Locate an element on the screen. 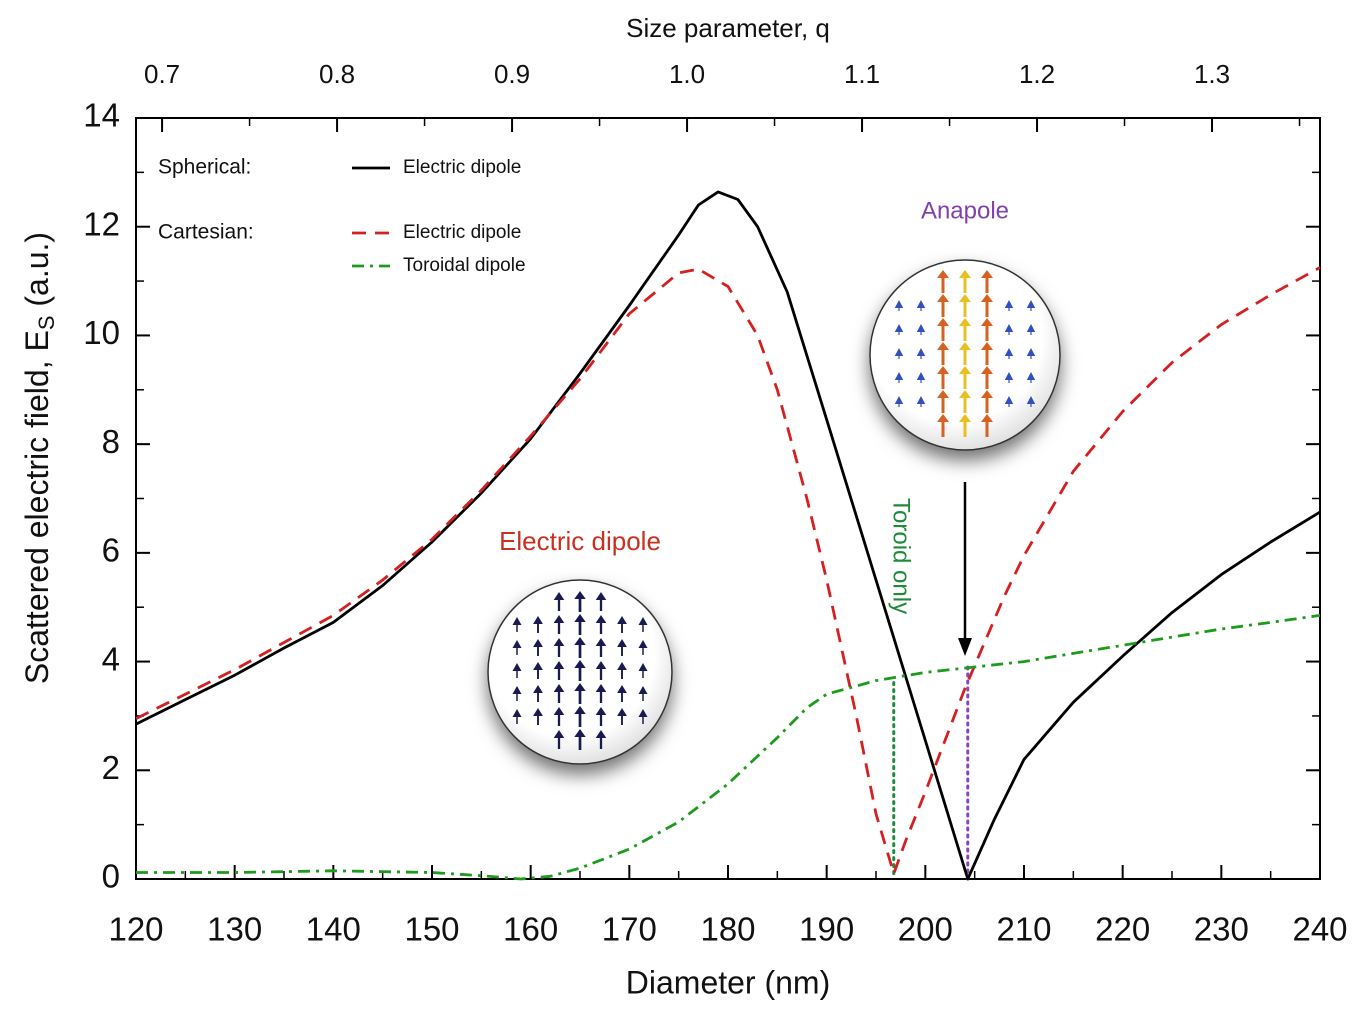 The width and height of the screenshot is (1372, 1012). x-tick-label: 160 is located at coordinates (530, 929).